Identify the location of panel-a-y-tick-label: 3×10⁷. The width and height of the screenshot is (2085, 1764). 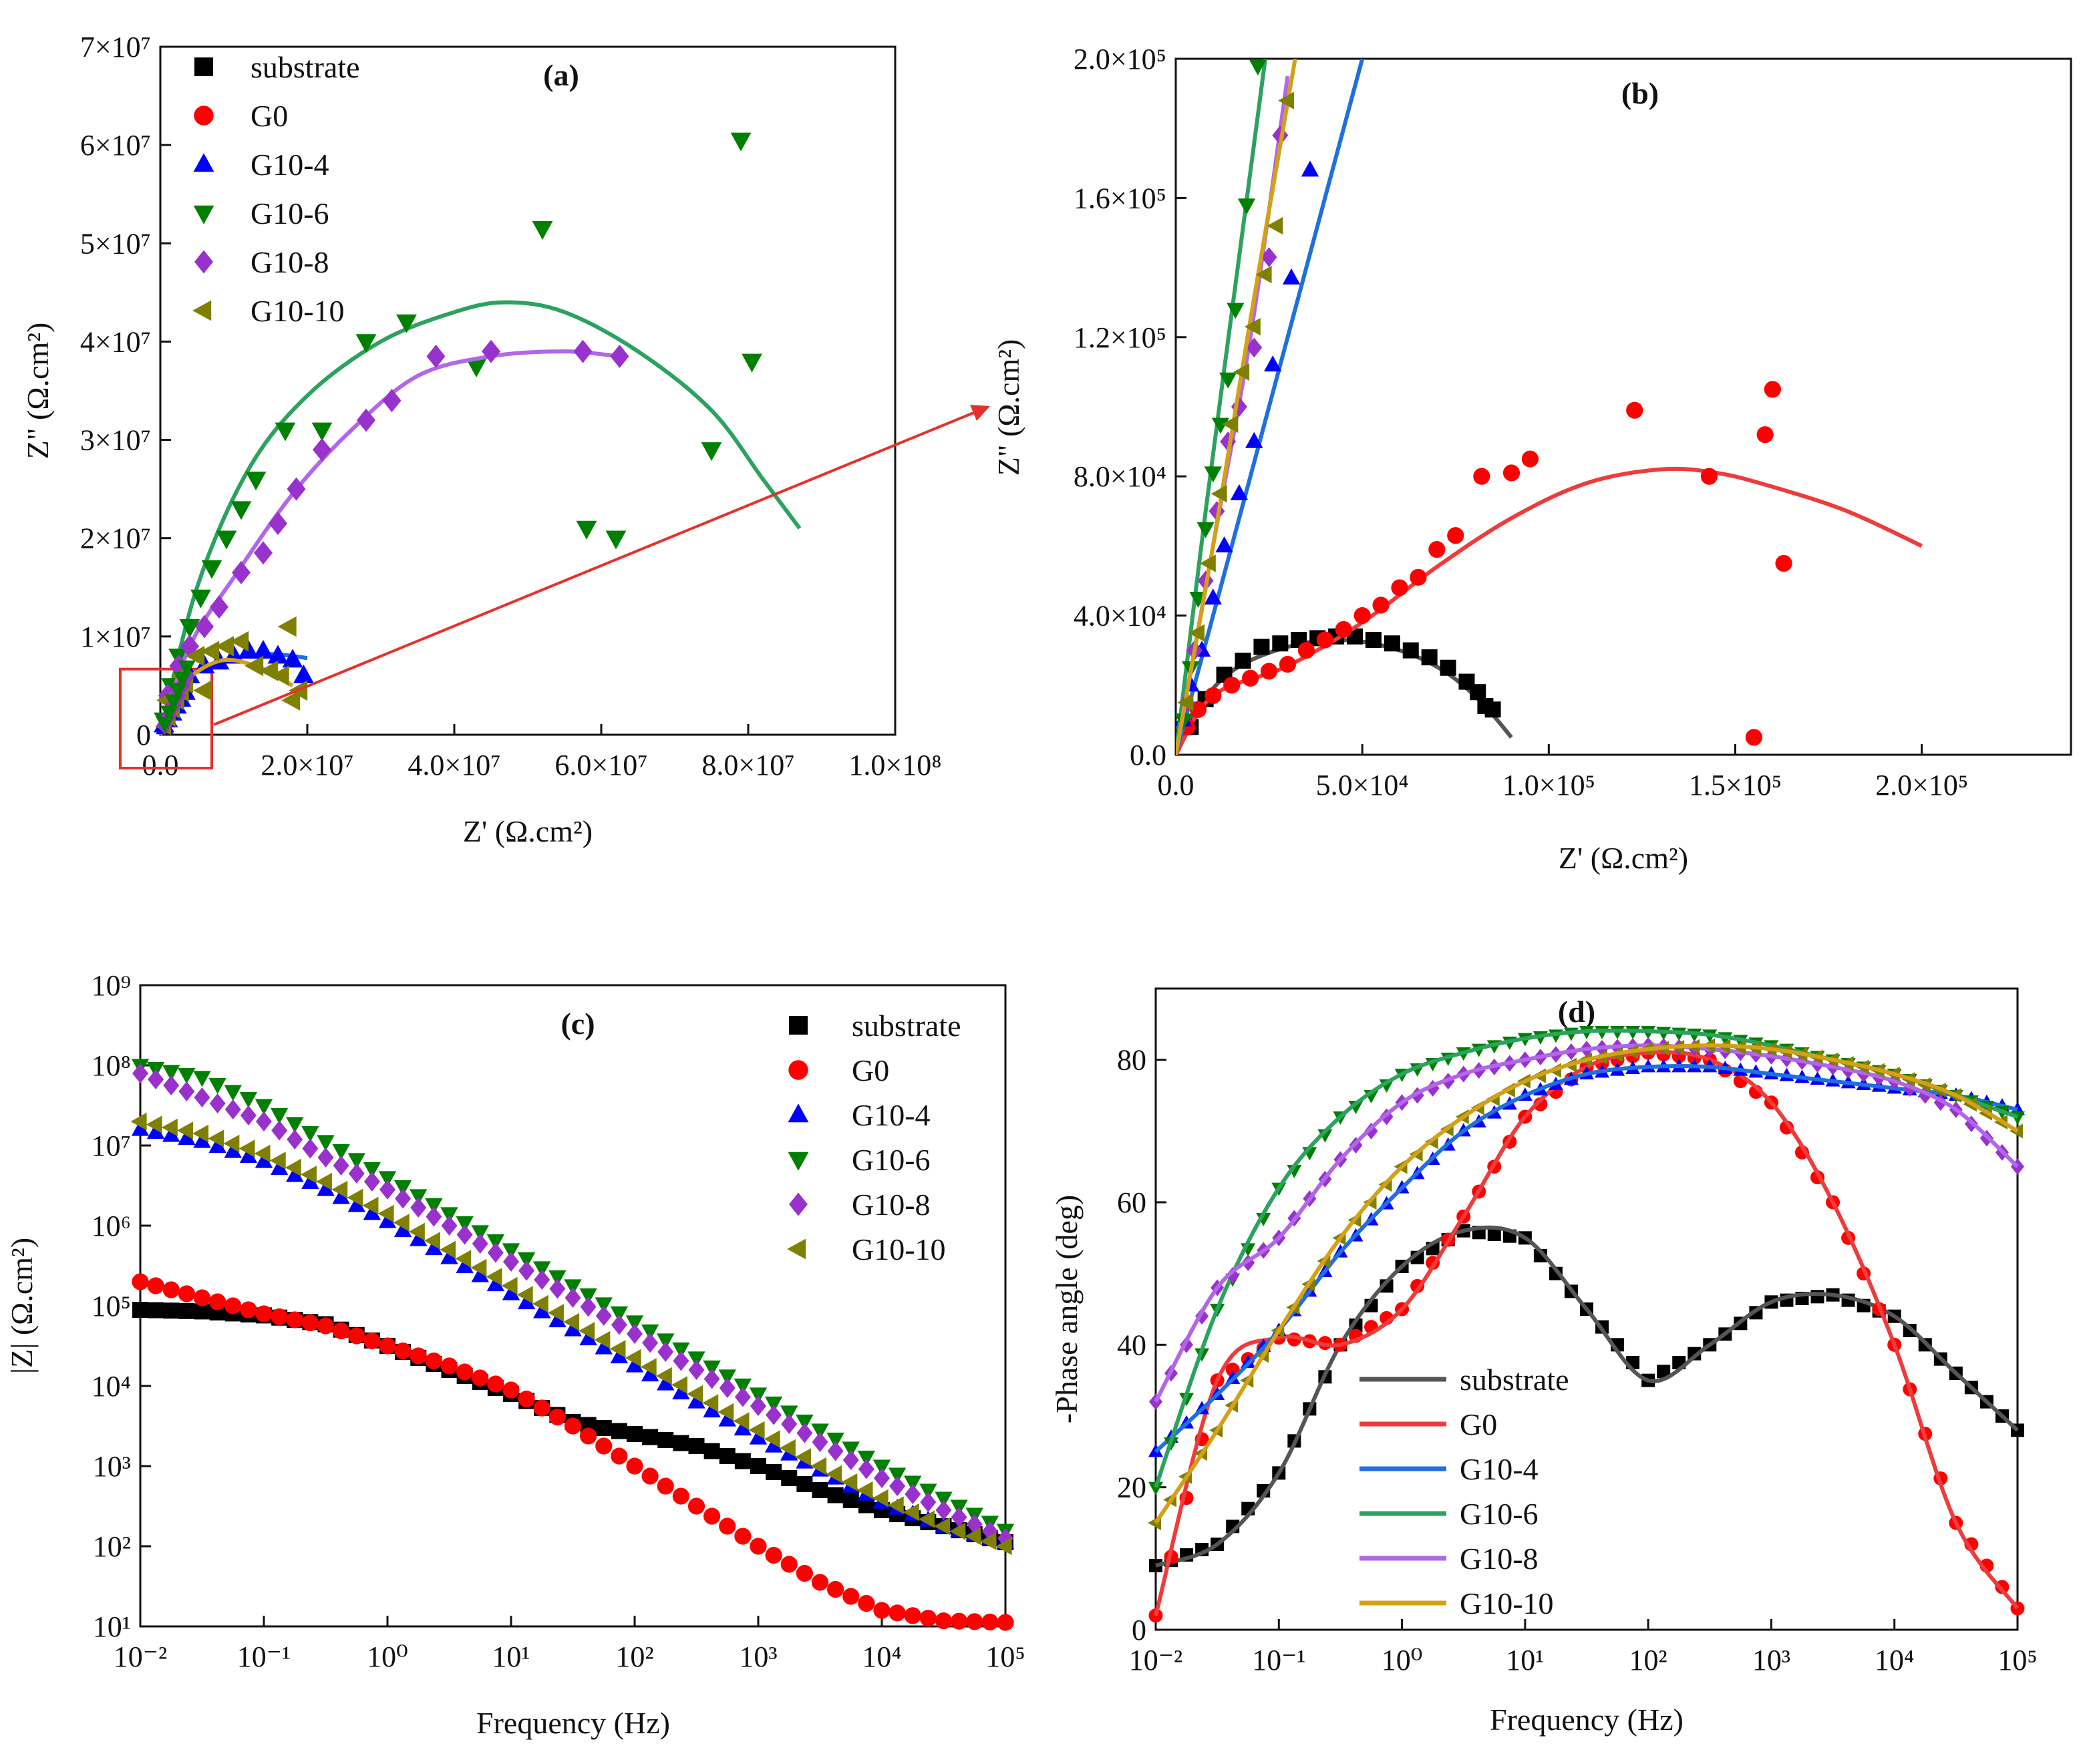
(115, 441).